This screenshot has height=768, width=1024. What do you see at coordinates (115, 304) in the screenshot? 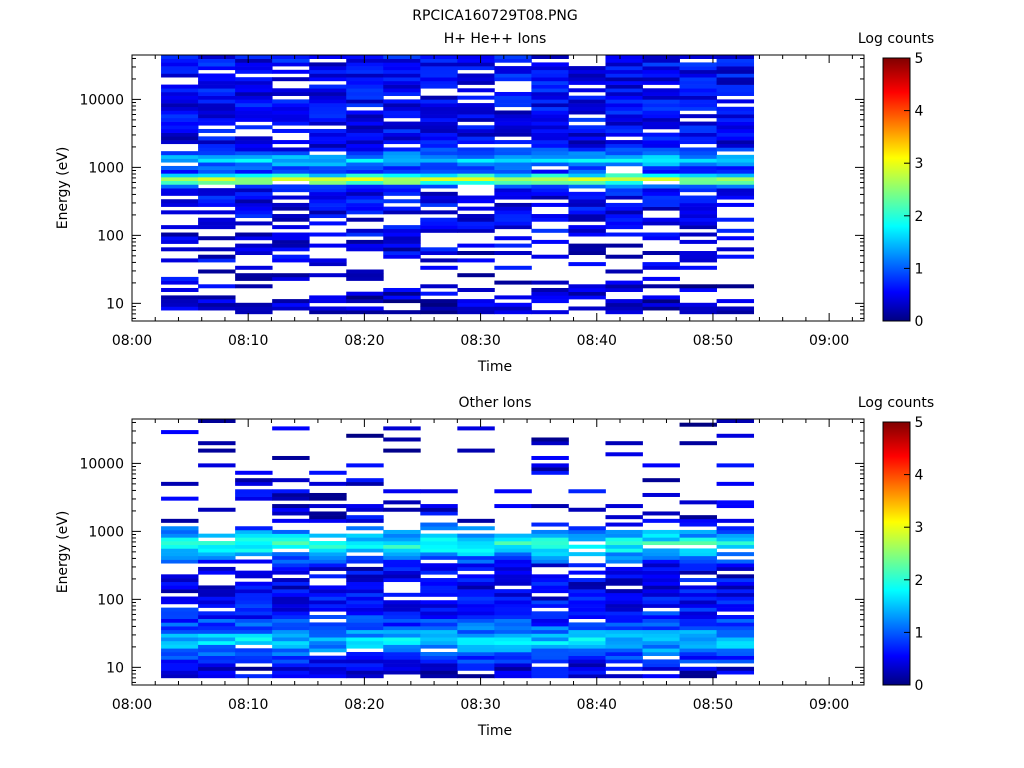
I see `y-tick-label: 10` at bounding box center [115, 304].